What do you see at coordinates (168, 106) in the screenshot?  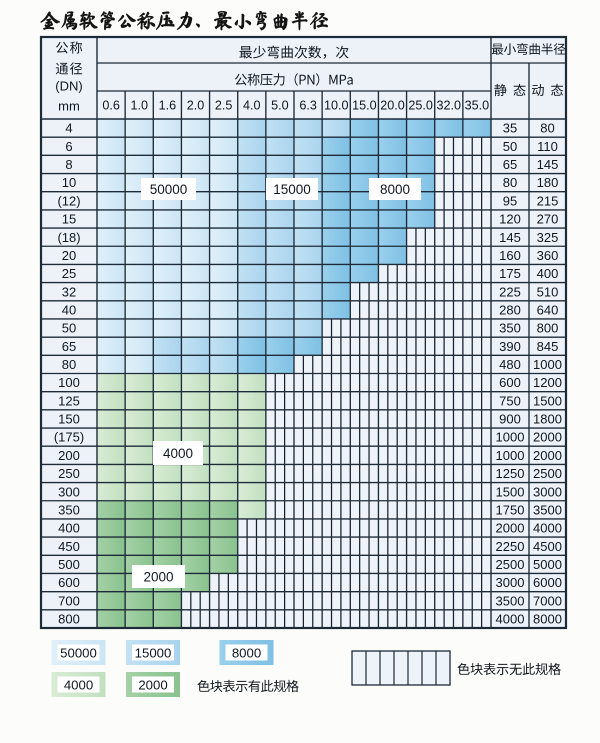 I see `svg-text: 1.6` at bounding box center [168, 106].